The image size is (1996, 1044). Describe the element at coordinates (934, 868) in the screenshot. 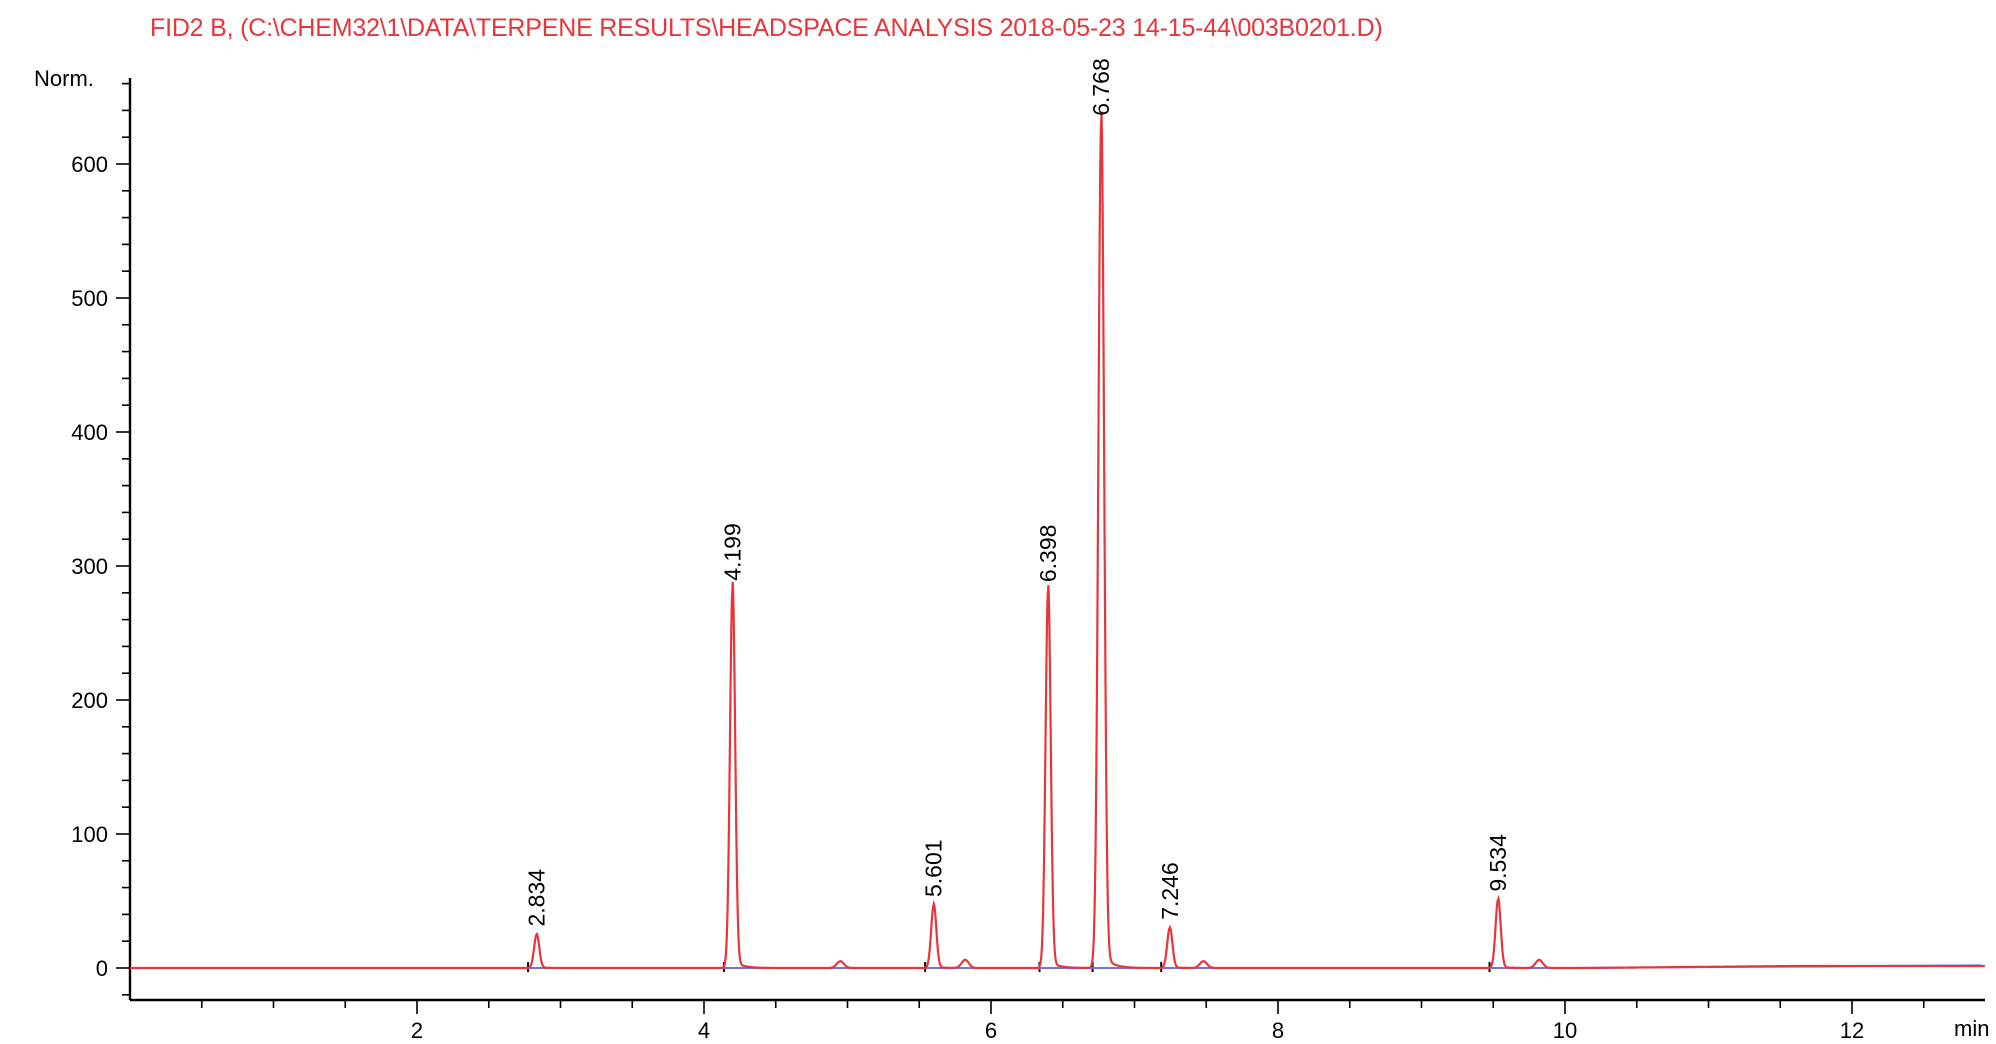

I see `peak-label: 5.601` at that location.